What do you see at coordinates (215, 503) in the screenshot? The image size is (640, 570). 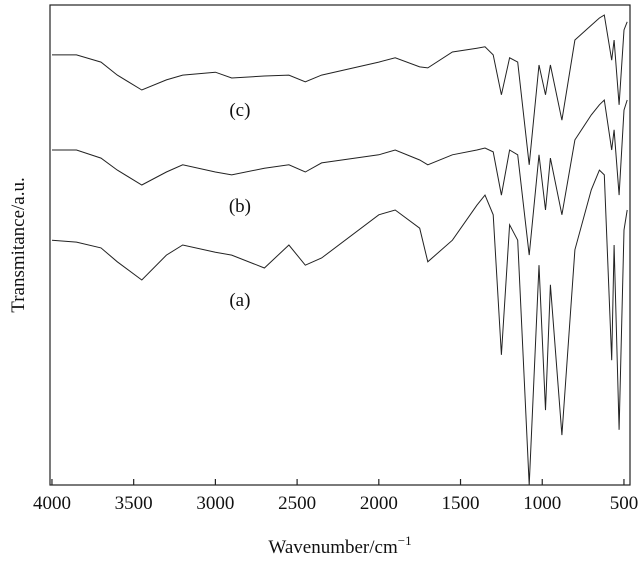 I see `x-tick-label: 3000` at bounding box center [215, 503].